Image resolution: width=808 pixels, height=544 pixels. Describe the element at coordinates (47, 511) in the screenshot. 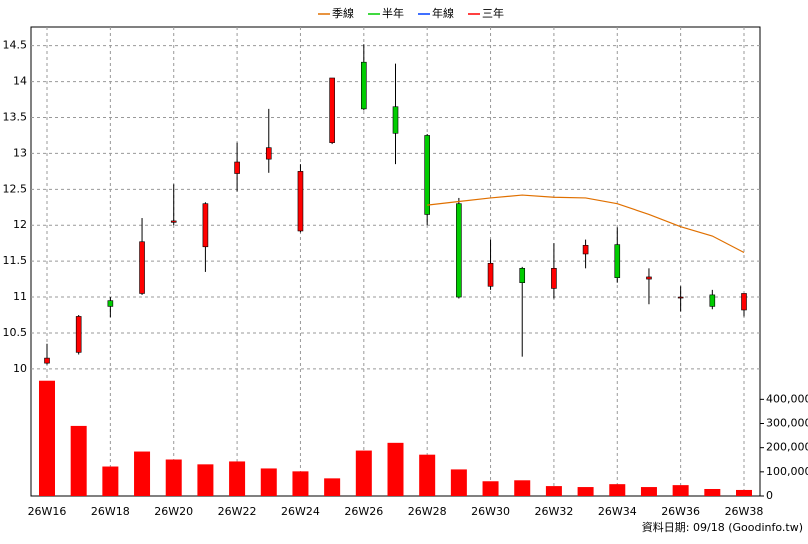

I see `x-tick-label: 26W16` at that location.